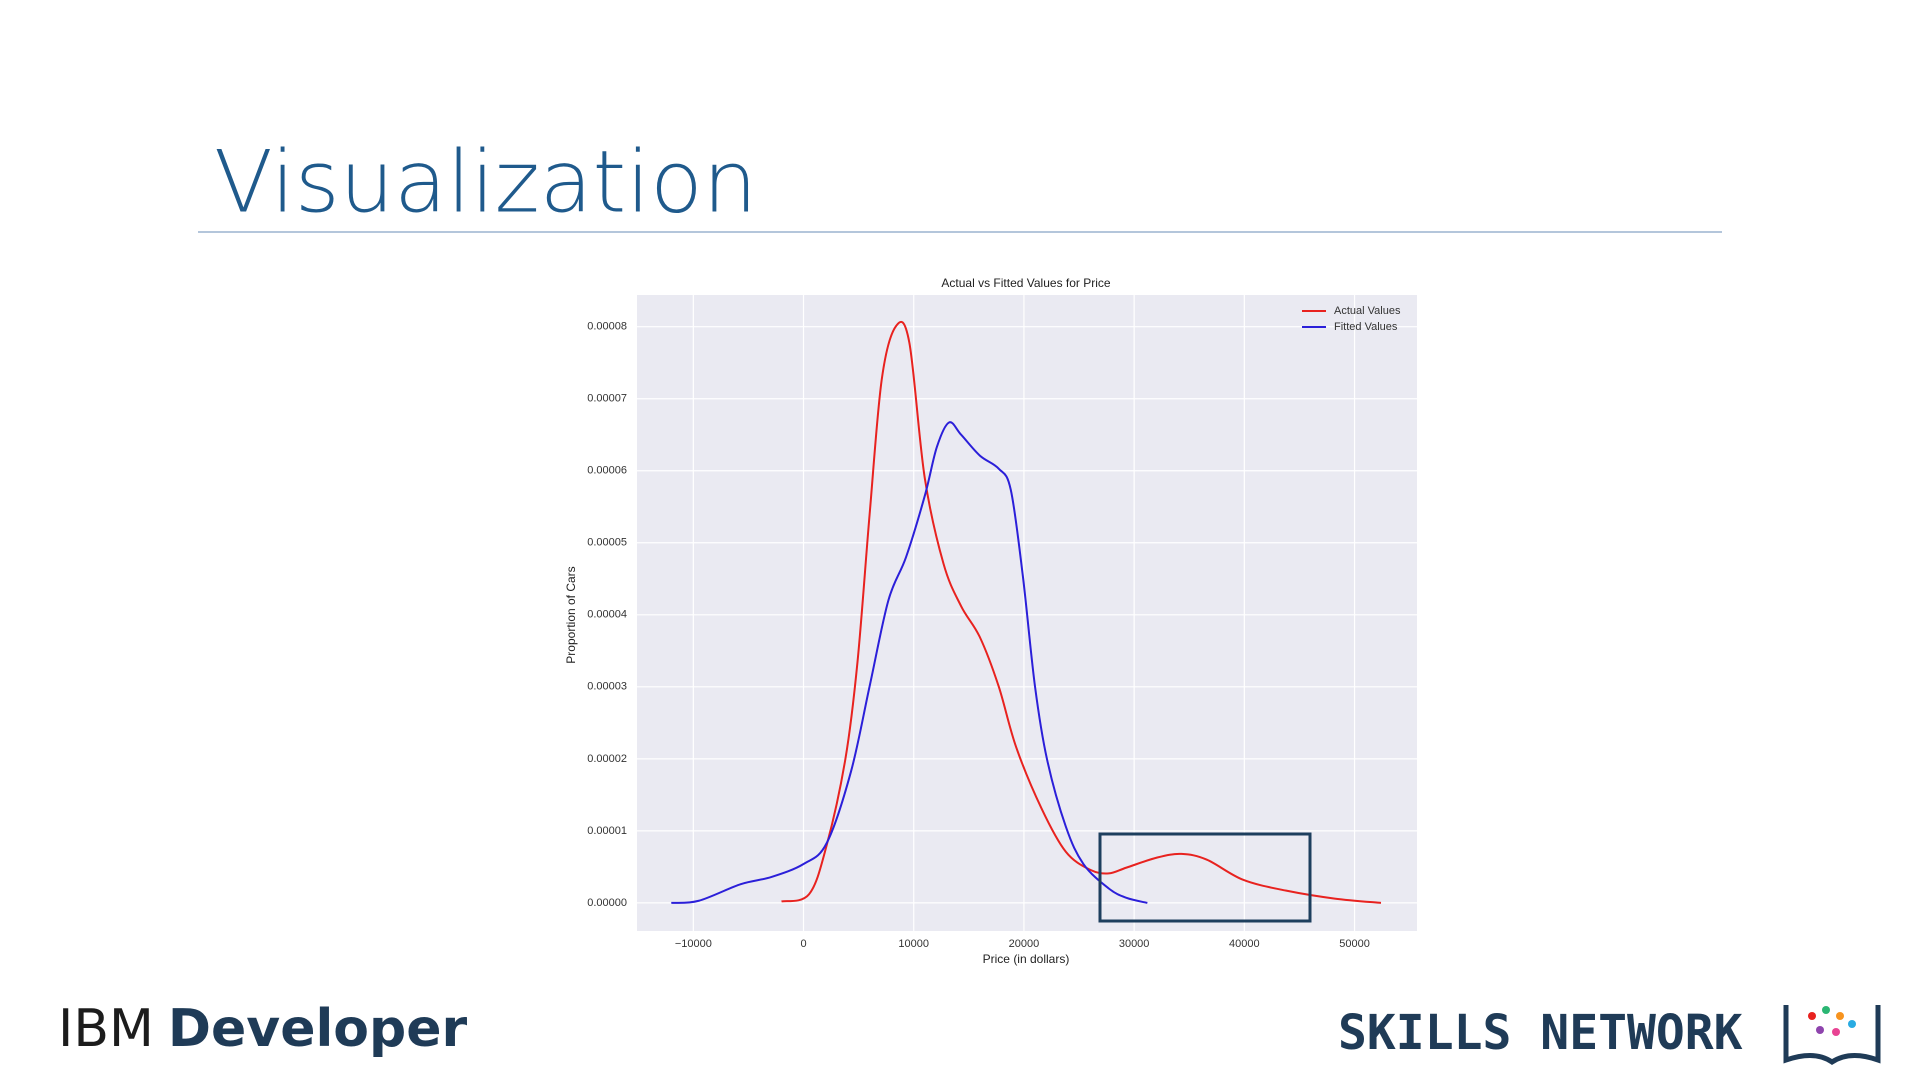 This screenshot has width=1920, height=1080. I want to click on x-tick-label: 50000, so click(1354, 944).